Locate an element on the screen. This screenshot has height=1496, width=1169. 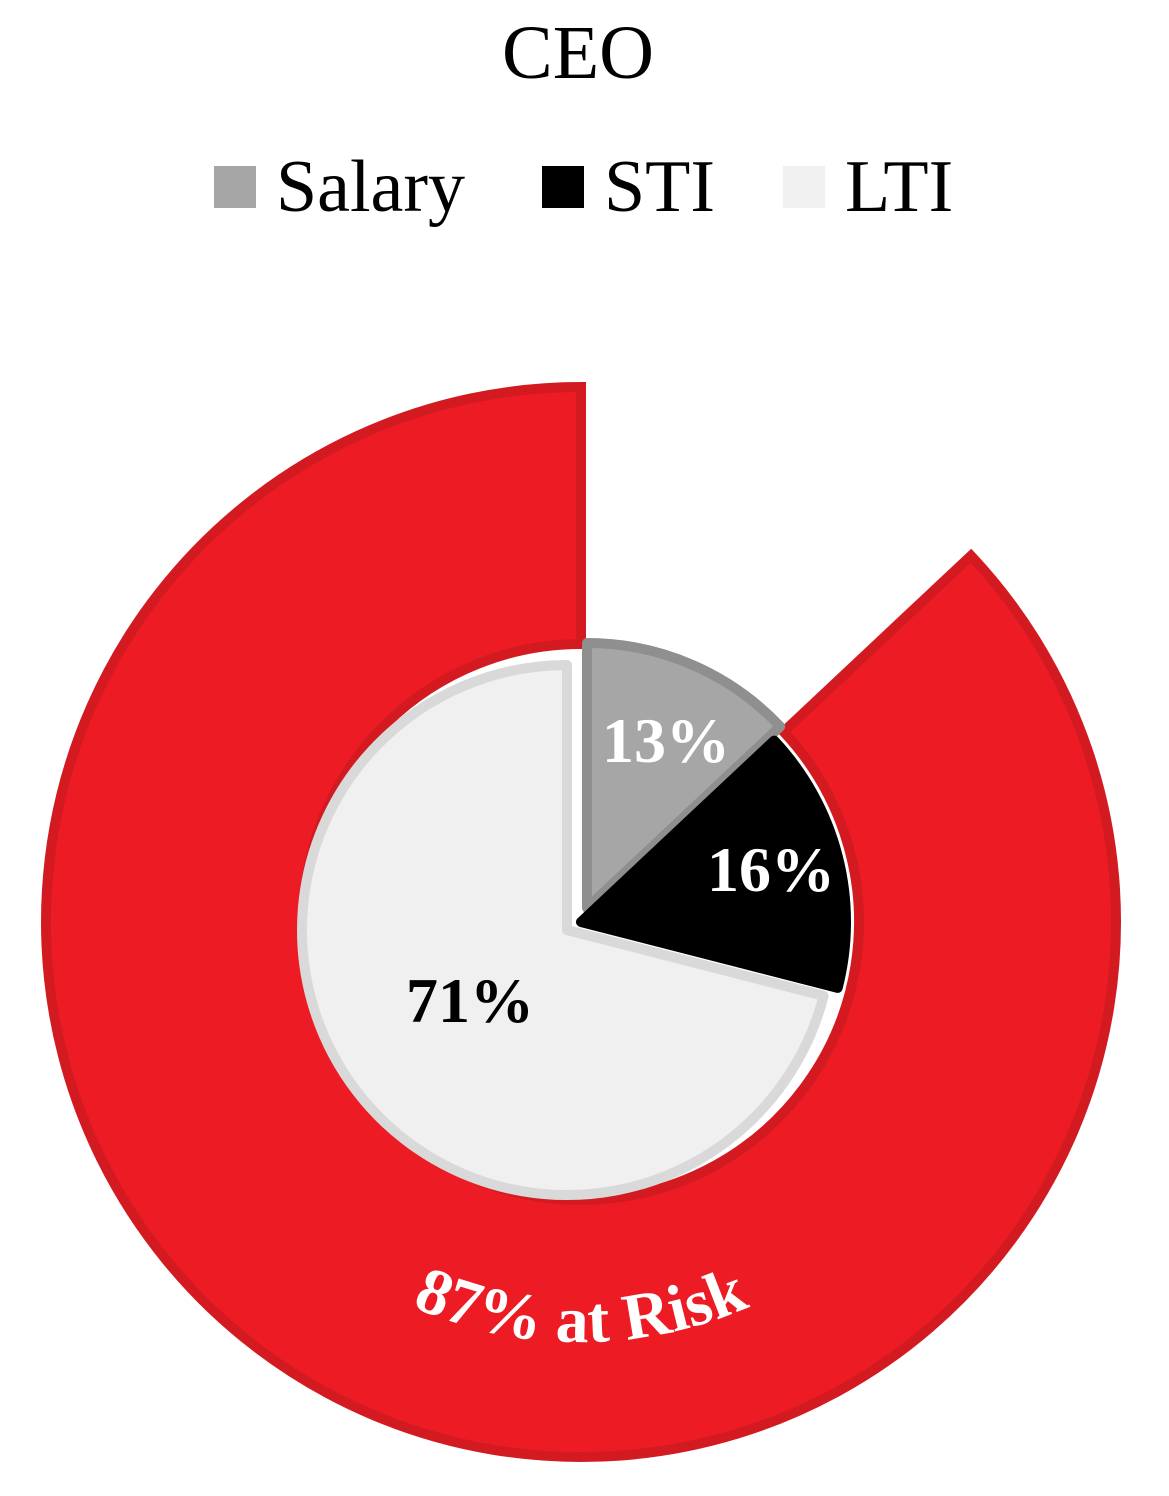
pie-slice-sti is located at coordinates (713, 864).